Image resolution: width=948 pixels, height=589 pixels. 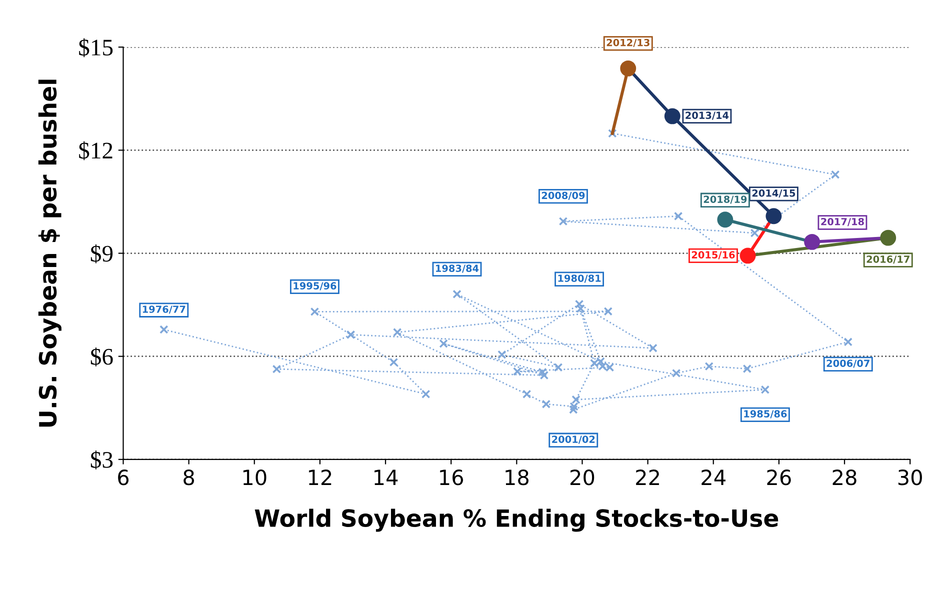 What do you see at coordinates (779, 478) in the screenshot?
I see `x-tick-label: 26` at bounding box center [779, 478].